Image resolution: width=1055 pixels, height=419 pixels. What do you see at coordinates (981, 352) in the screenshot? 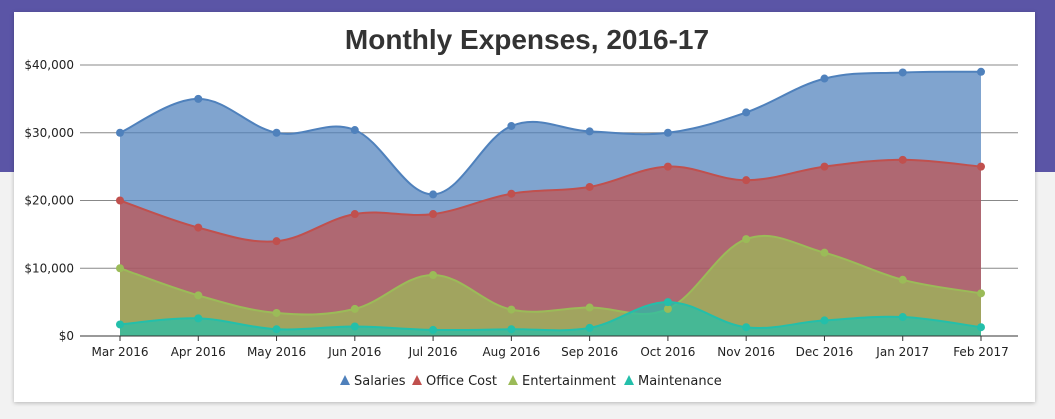
I see `x-tick-label: Feb 2017` at bounding box center [981, 352].